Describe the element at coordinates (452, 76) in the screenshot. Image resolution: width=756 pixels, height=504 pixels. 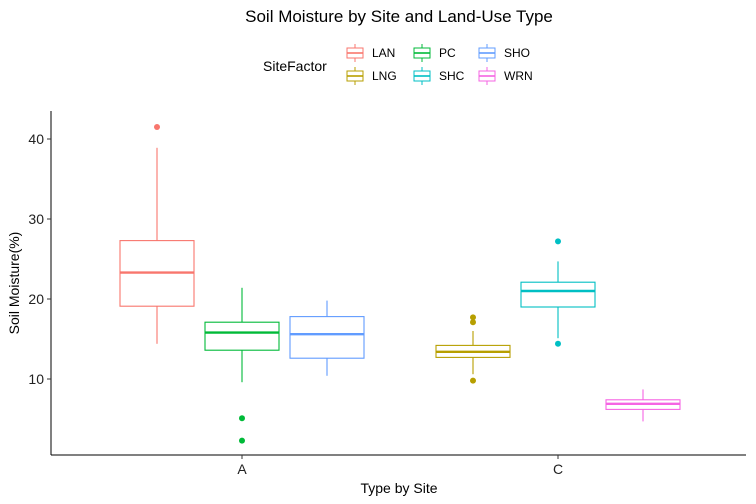
I see `legend-label: SHC` at that location.